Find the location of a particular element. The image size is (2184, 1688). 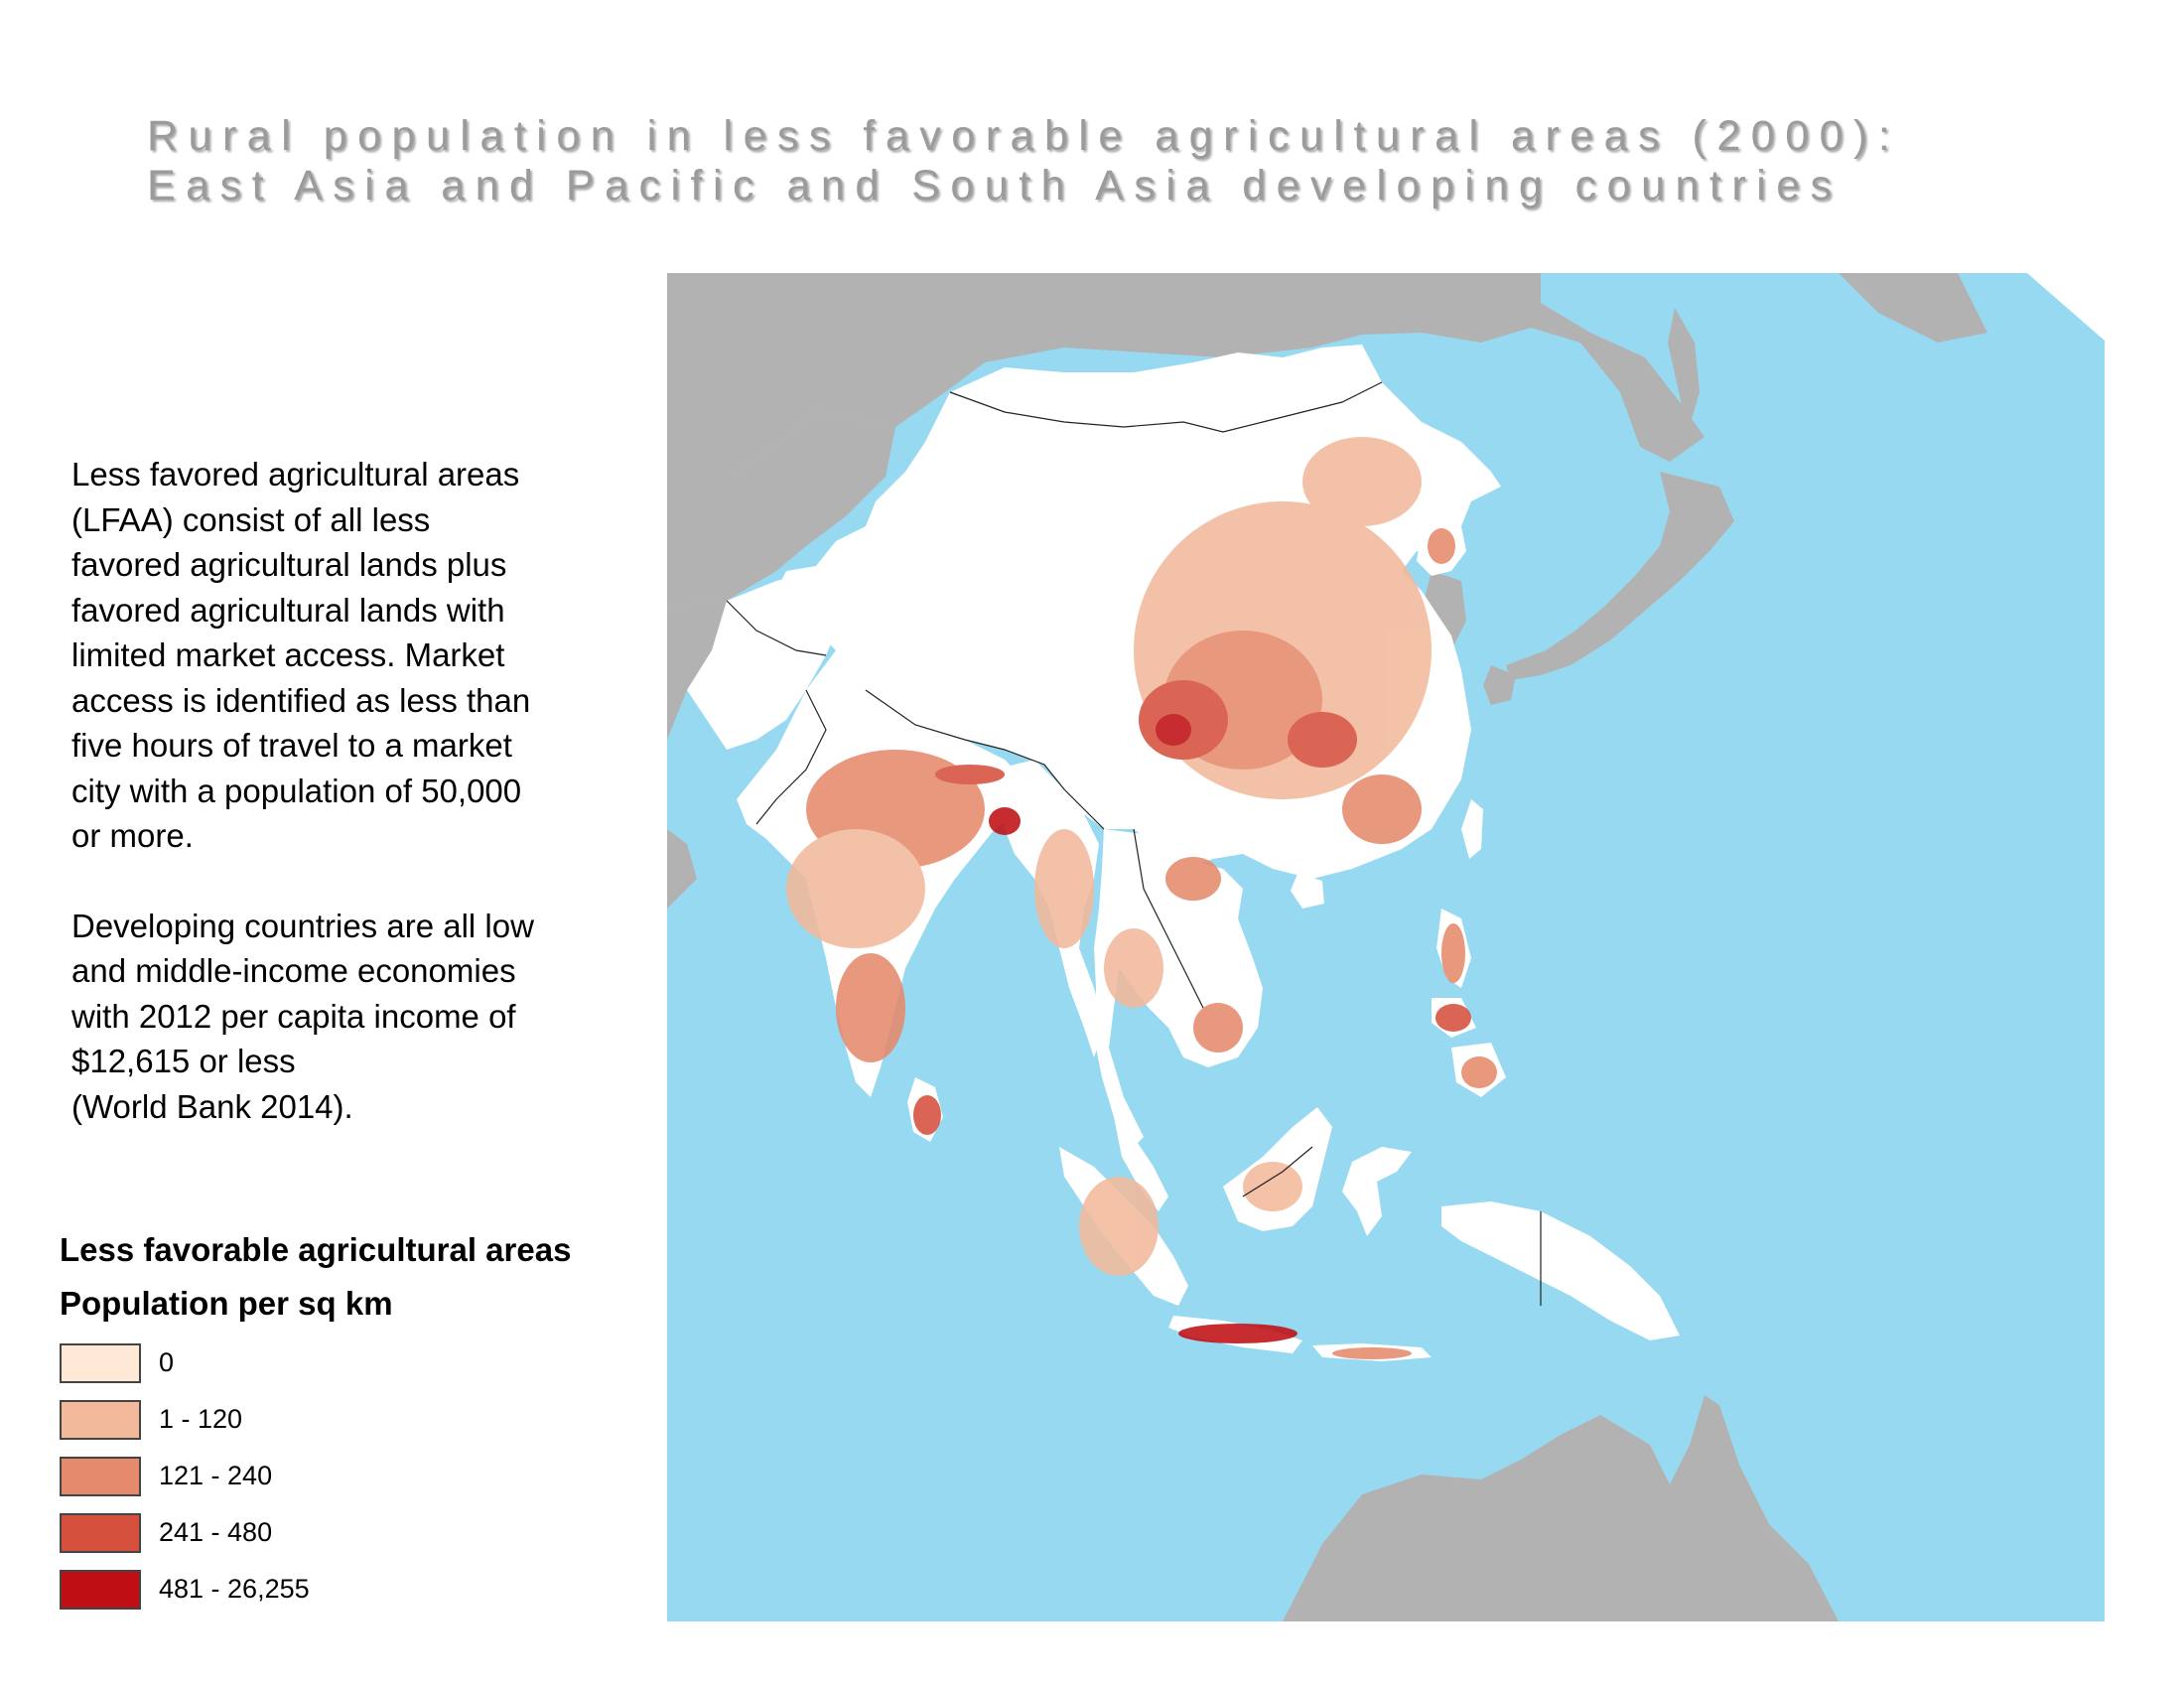

legend-subheading: Population per sq km is located at coordinates (226, 1303).